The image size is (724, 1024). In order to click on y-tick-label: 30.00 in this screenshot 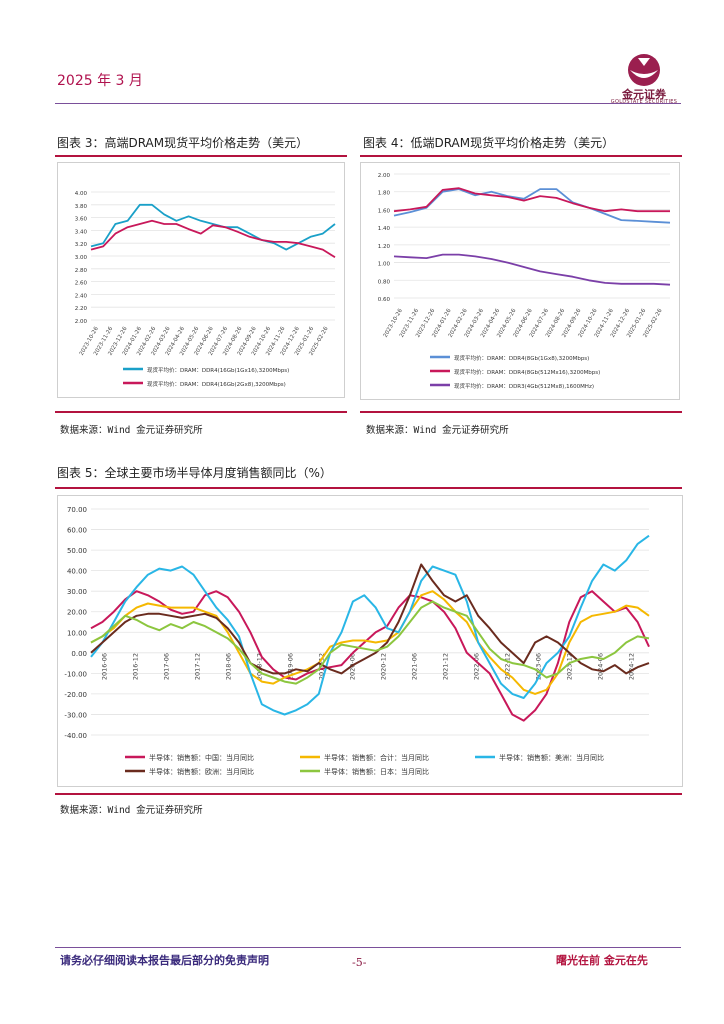, I will do `click(77, 592)`.